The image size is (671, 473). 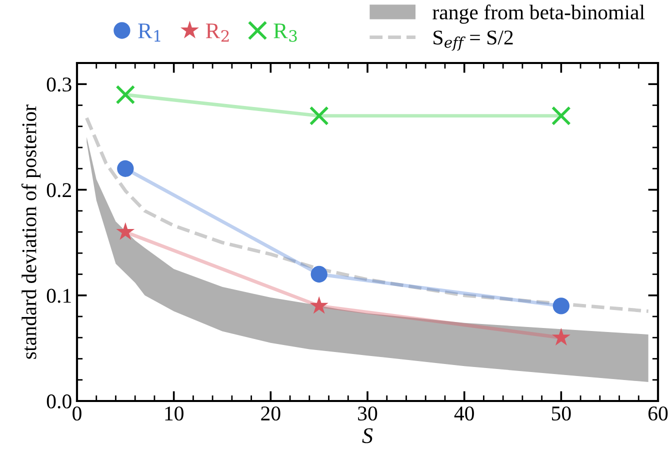 I want to click on x-tick-label: 40, so click(x=464, y=413).